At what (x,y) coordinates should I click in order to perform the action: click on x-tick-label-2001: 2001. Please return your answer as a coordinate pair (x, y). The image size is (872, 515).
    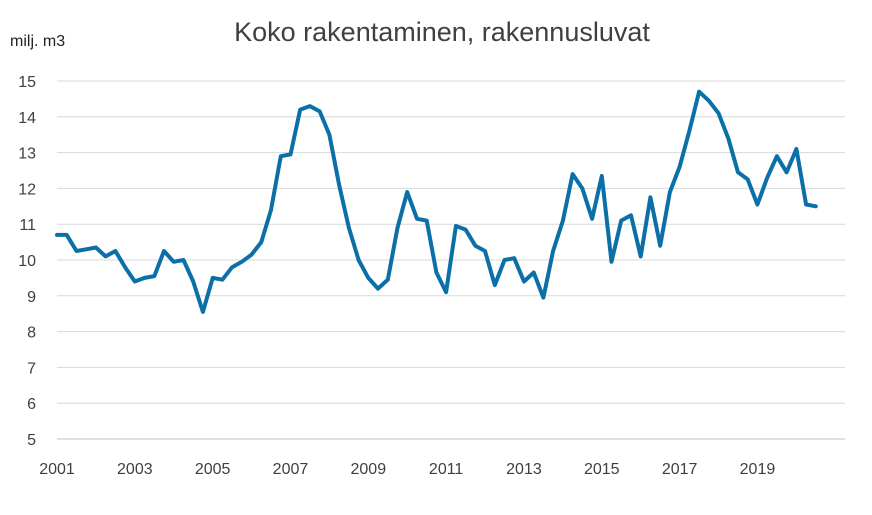
    Looking at the image, I should click on (57, 469).